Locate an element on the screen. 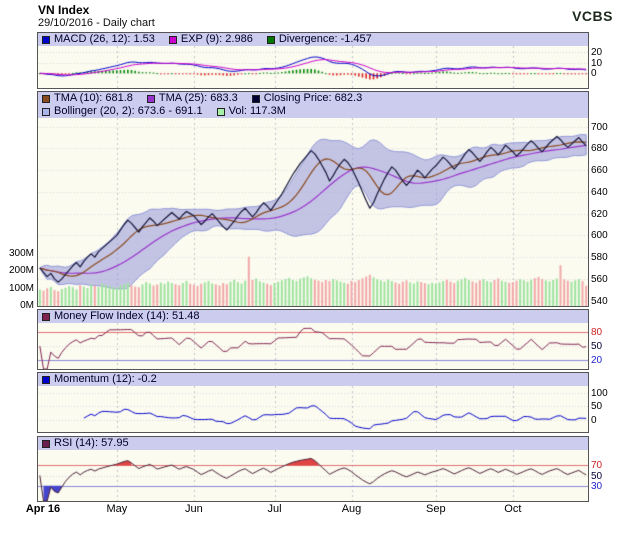  legend-label: Closing Price: 682.3 is located at coordinates (313, 98).